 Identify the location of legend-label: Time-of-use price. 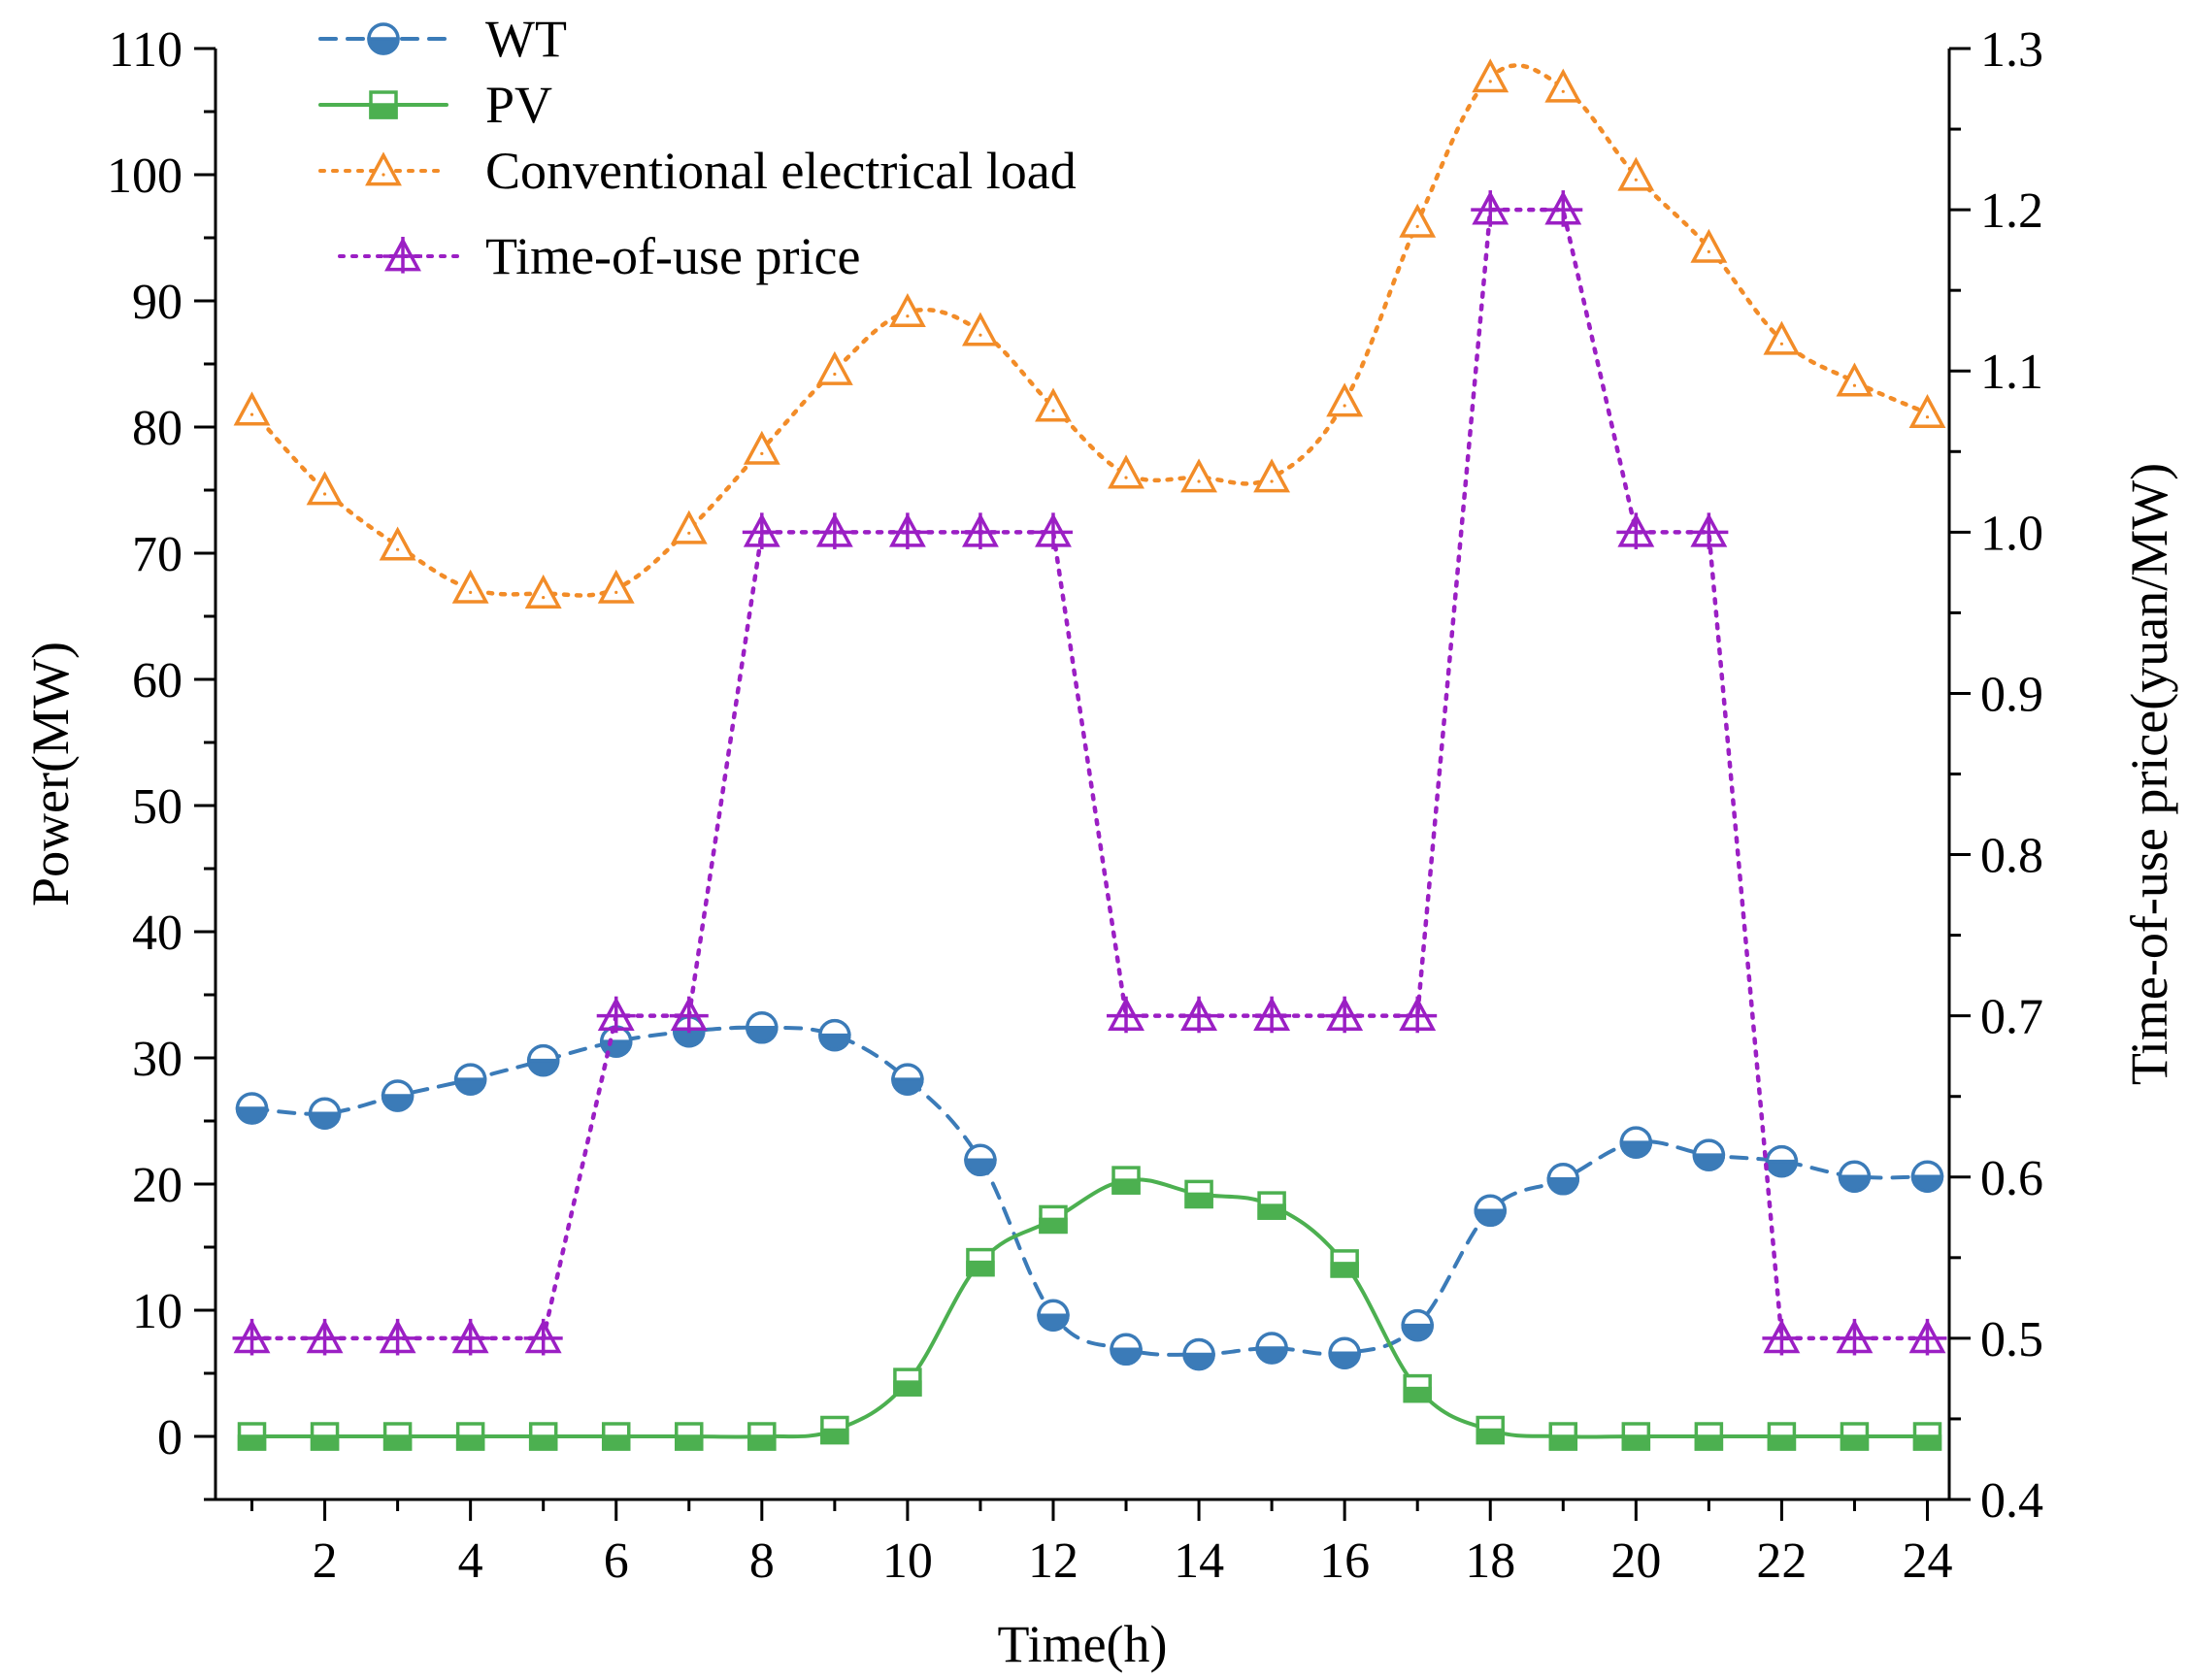
(672, 256).